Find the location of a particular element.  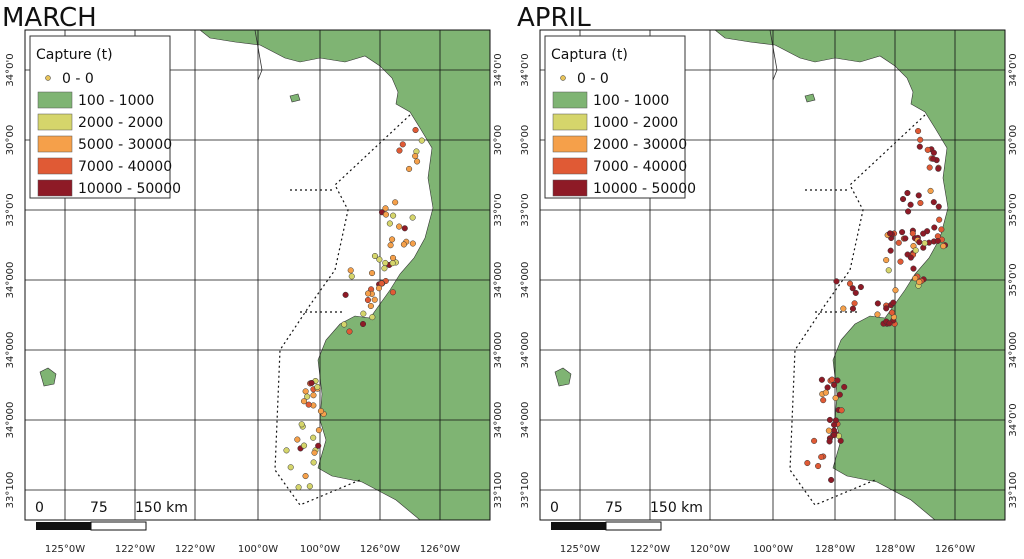

panel-title: APRIL is located at coordinates (554, 18).